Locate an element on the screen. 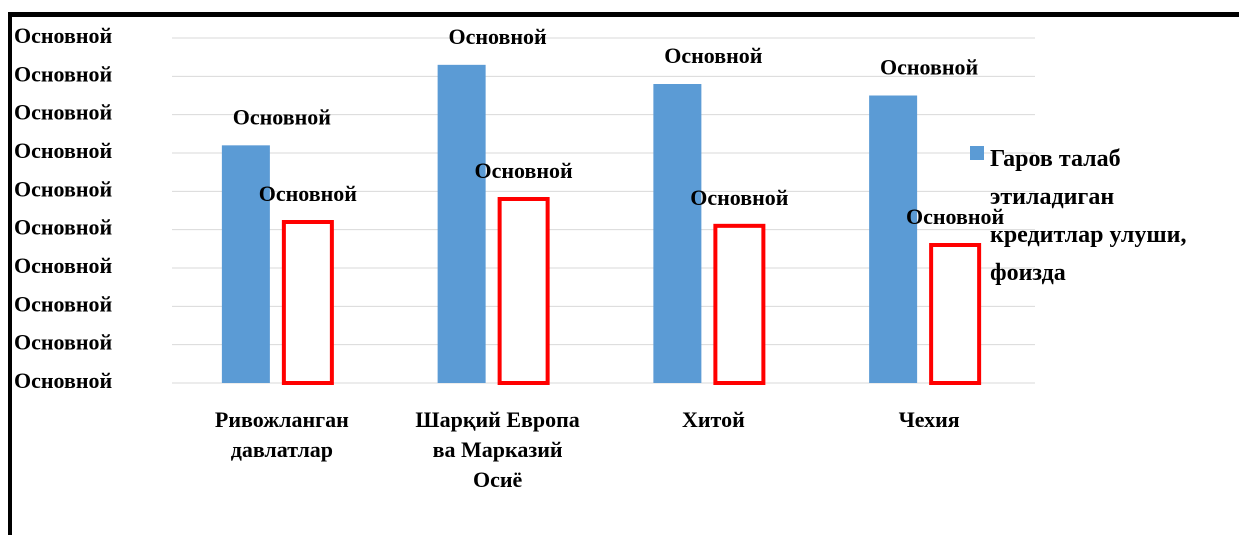  x-tick-label: Шарқий Европа ва Марказий Осиё is located at coordinates (497, 449).